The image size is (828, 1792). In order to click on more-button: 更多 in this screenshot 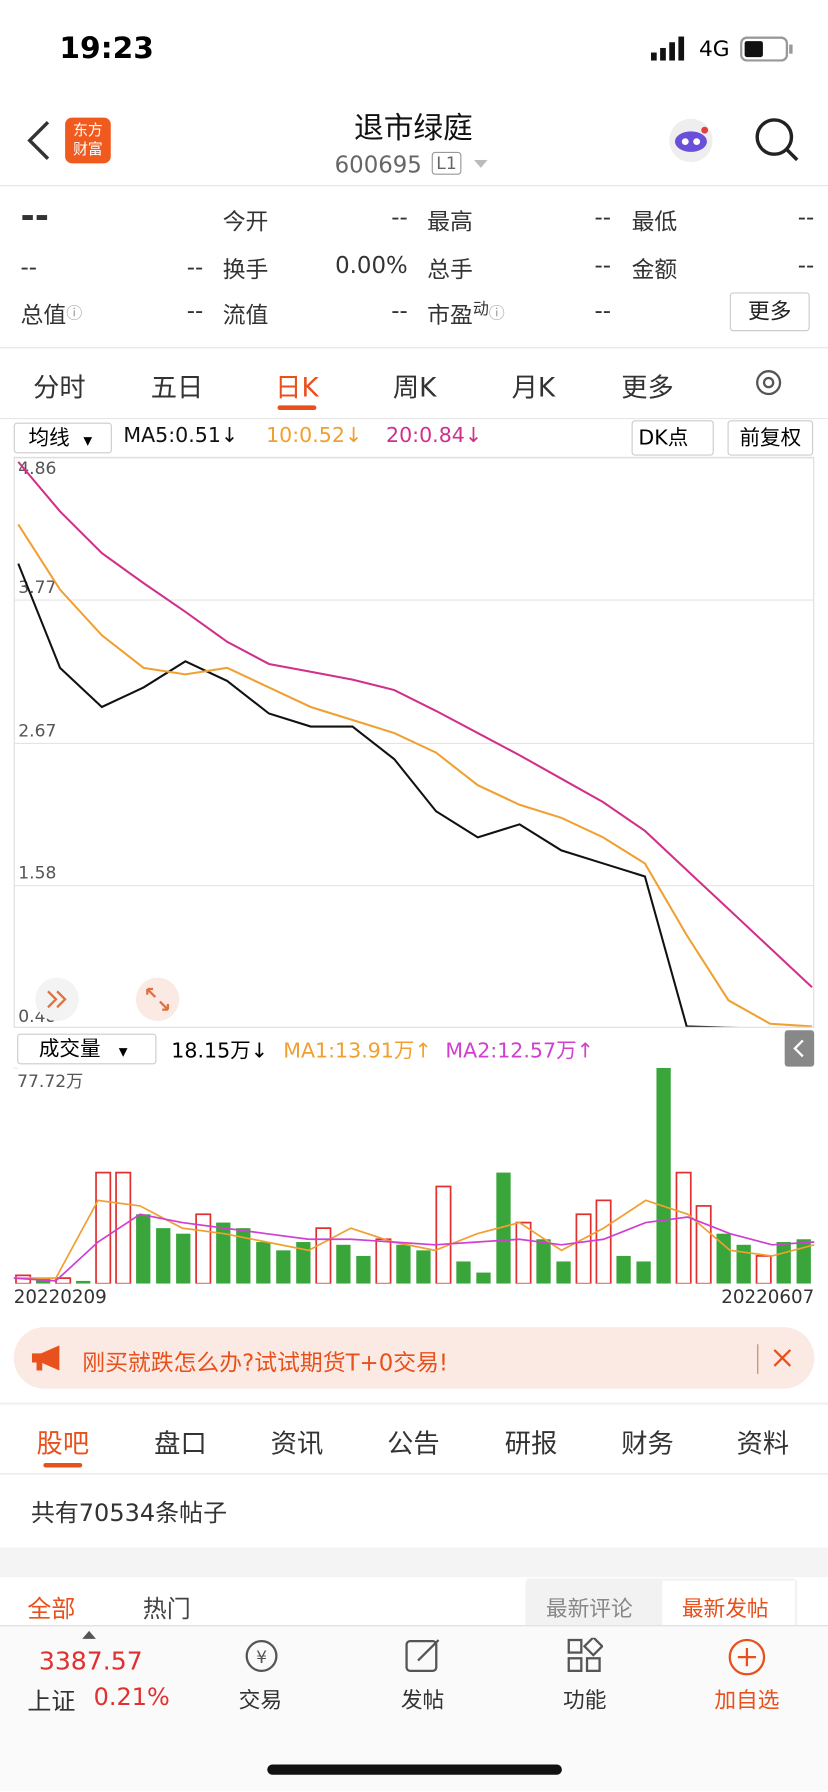, I will do `click(769, 312)`.